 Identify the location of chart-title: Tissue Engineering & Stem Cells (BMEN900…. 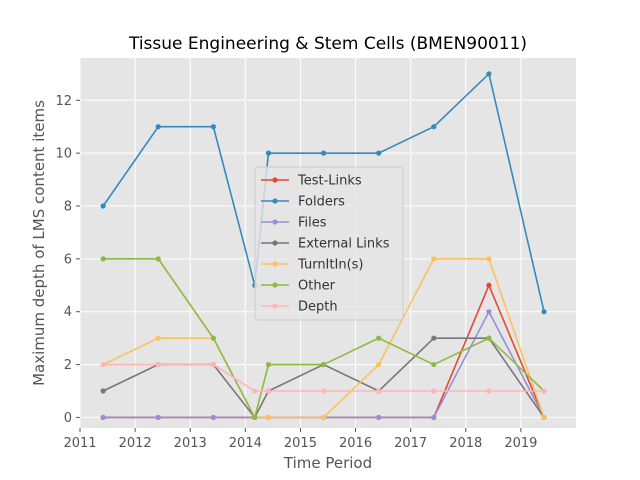
(327, 44).